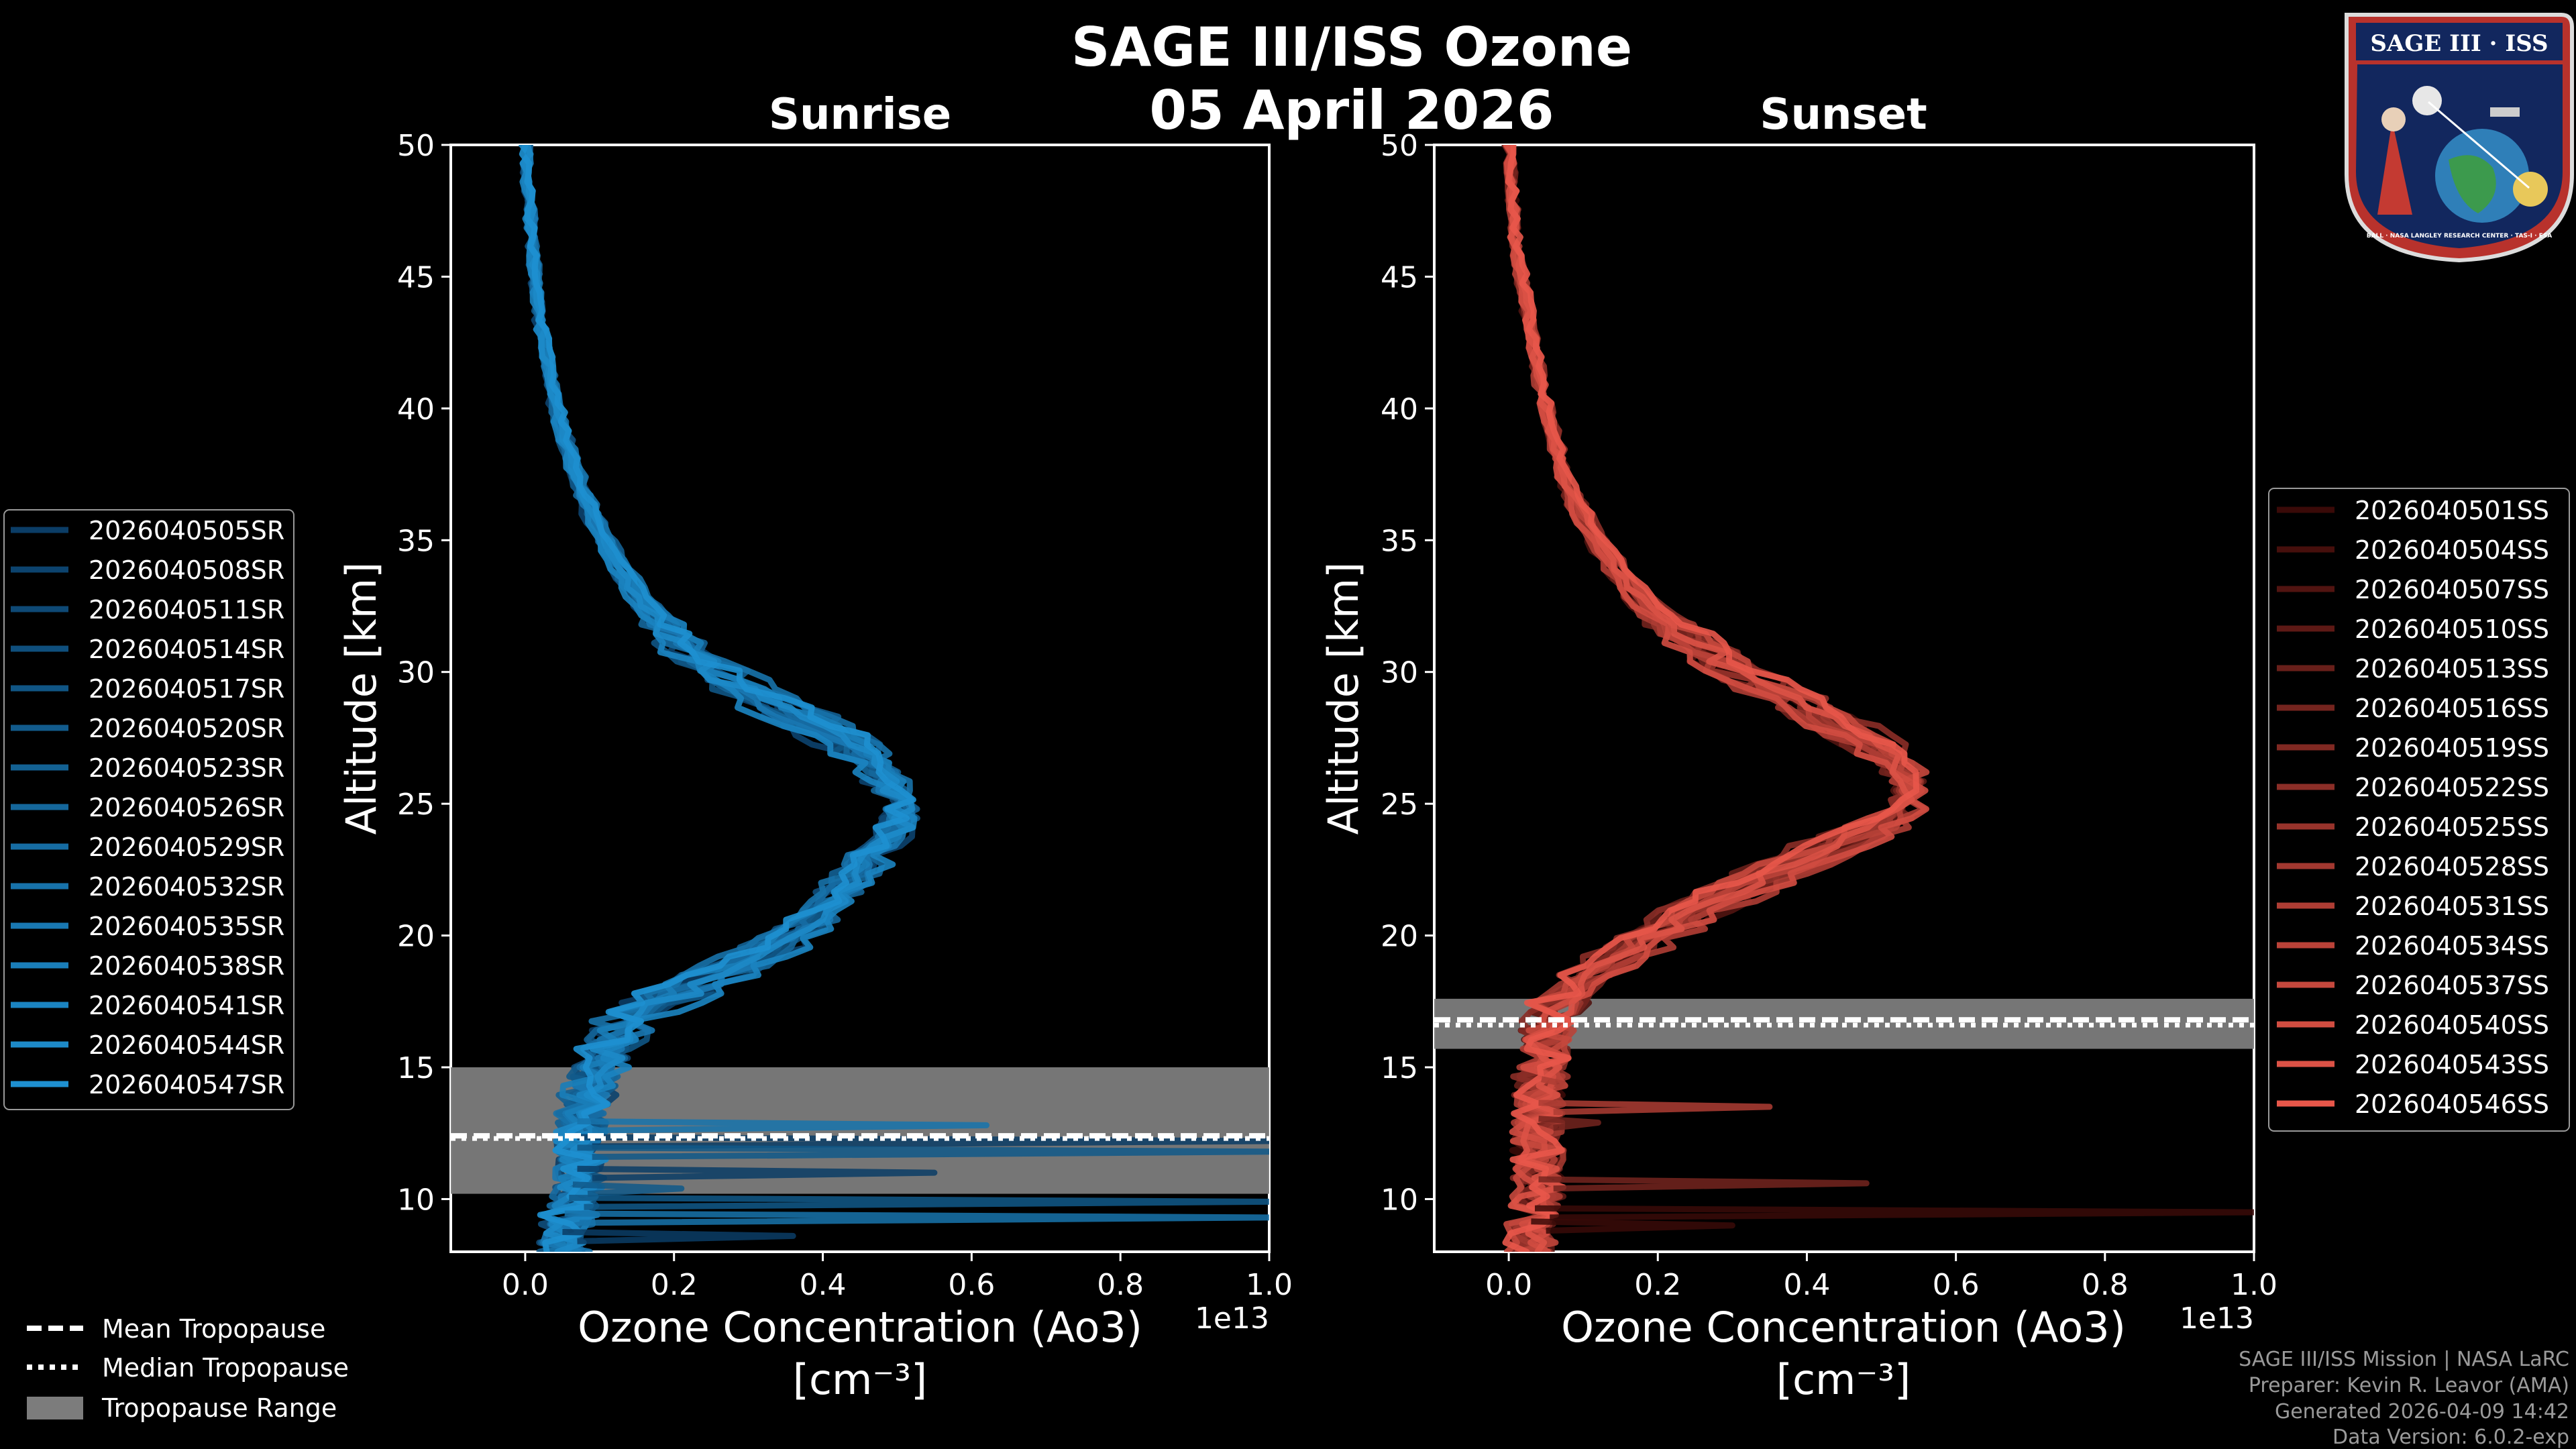 This screenshot has height=1449, width=2576. What do you see at coordinates (186, 768) in the screenshot?
I see `sunrise-legend-label: 2026040523SR` at bounding box center [186, 768].